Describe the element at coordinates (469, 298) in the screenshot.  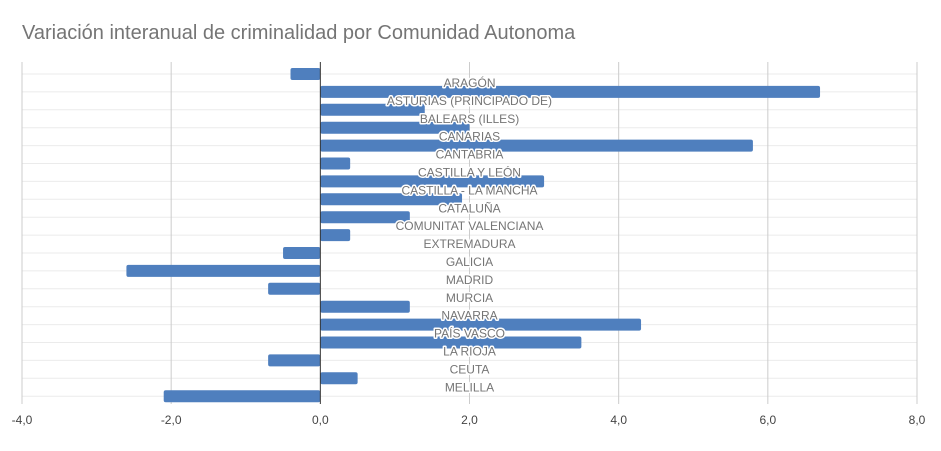
I see `category-label: MURCIA` at that location.